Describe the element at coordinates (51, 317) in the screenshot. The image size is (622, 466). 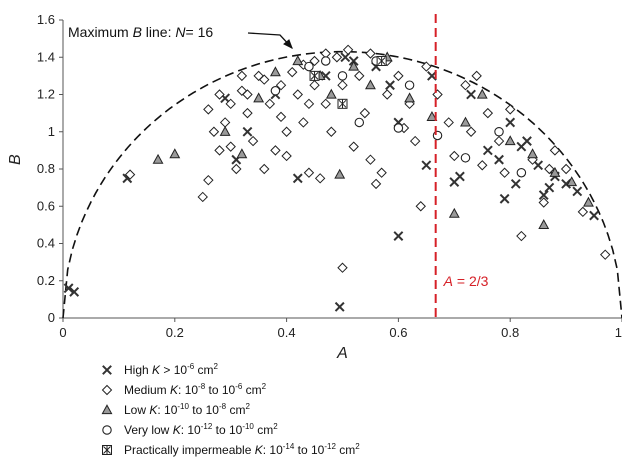
I see `y-tick-label: 0` at that location.